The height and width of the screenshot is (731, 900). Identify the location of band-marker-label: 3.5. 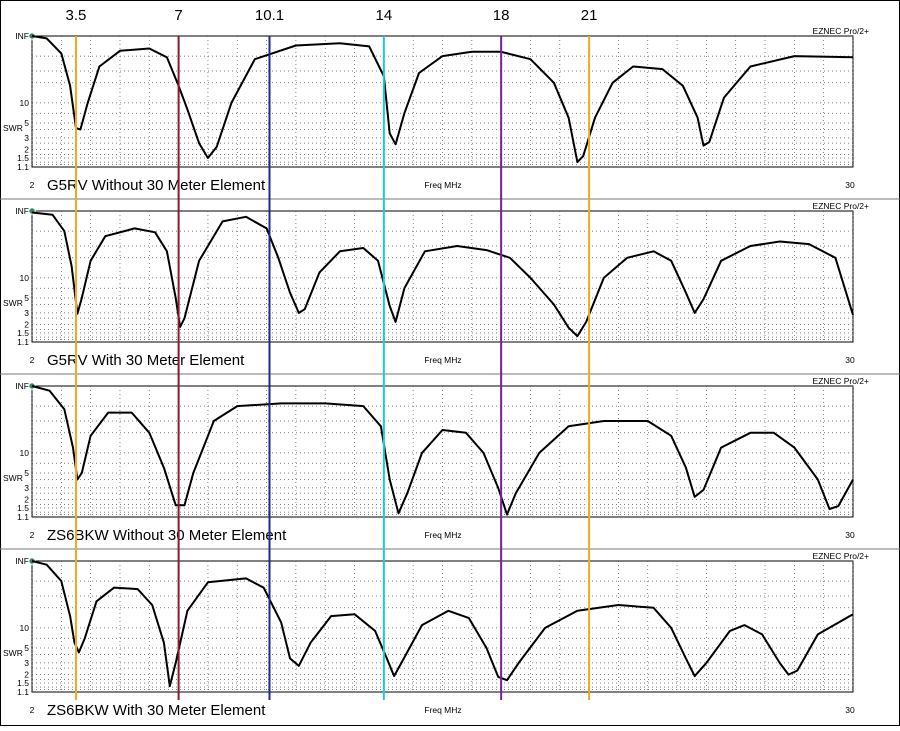
(76, 15).